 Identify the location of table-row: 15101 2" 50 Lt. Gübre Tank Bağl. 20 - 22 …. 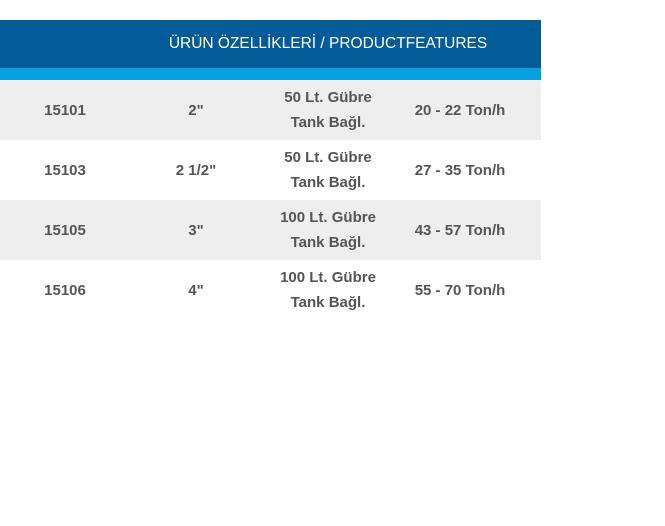
(270, 110).